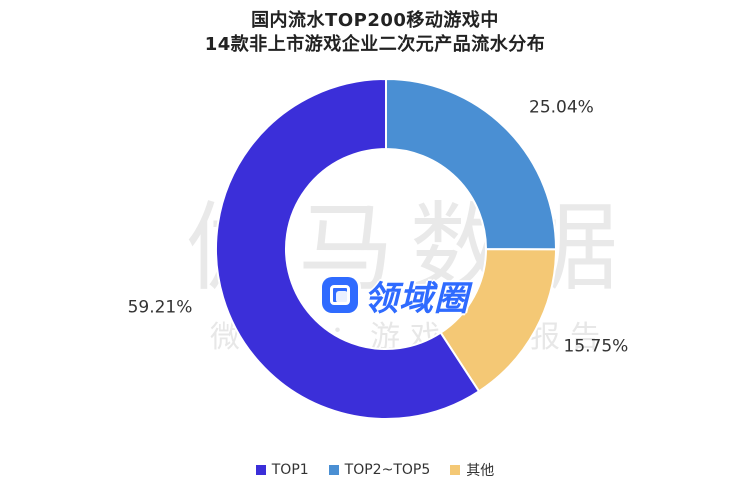 The width and height of the screenshot is (750, 494). What do you see at coordinates (416, 298) in the screenshot?
I see `logo-text: 领域圈` at bounding box center [416, 298].